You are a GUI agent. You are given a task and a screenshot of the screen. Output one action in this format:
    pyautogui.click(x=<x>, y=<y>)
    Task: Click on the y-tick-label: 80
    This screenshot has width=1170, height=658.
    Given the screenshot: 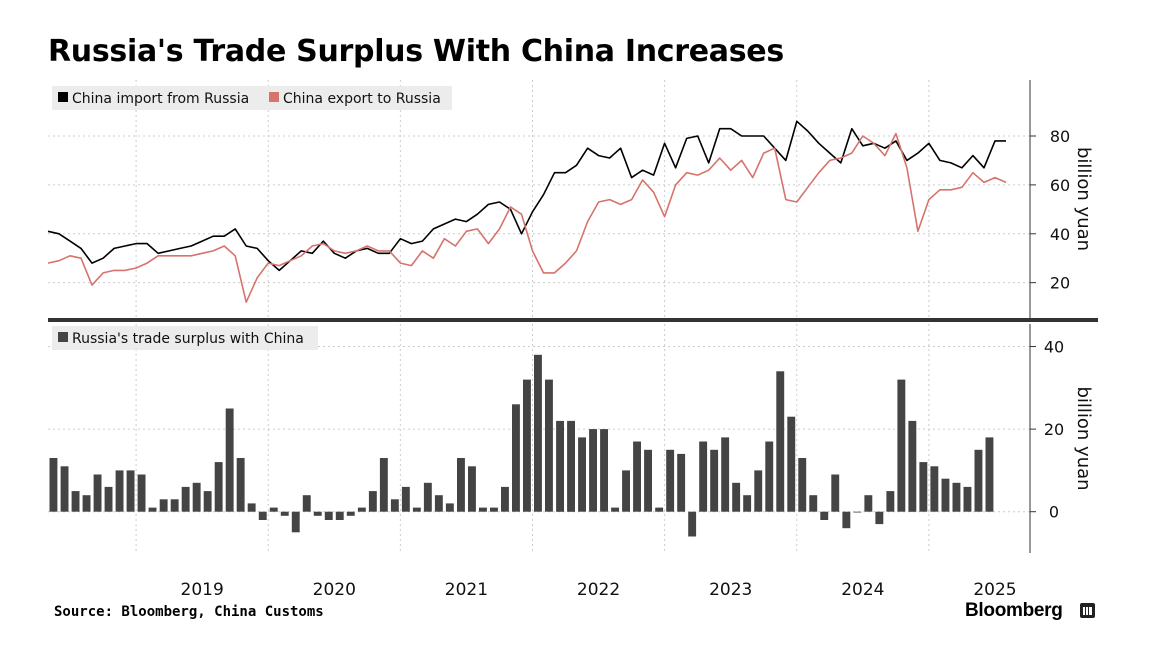 What is the action you would take?
    pyautogui.click(x=1060, y=136)
    